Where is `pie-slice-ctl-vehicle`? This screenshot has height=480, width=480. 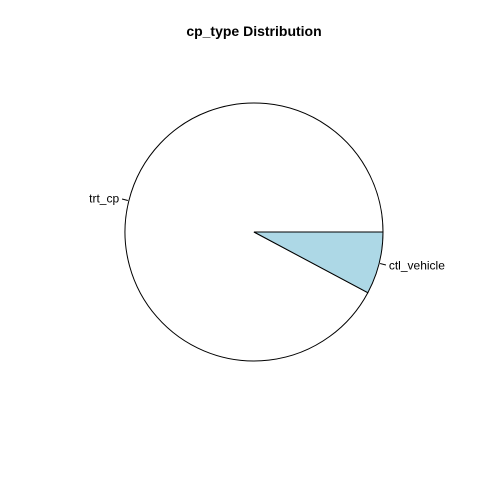
pie-slice-ctl-vehicle is located at coordinates (318, 262).